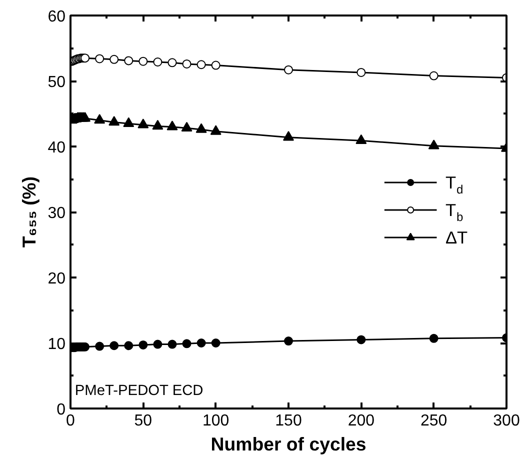  Describe the element at coordinates (288, 421) in the screenshot. I see `x-tick-label: 150` at that location.